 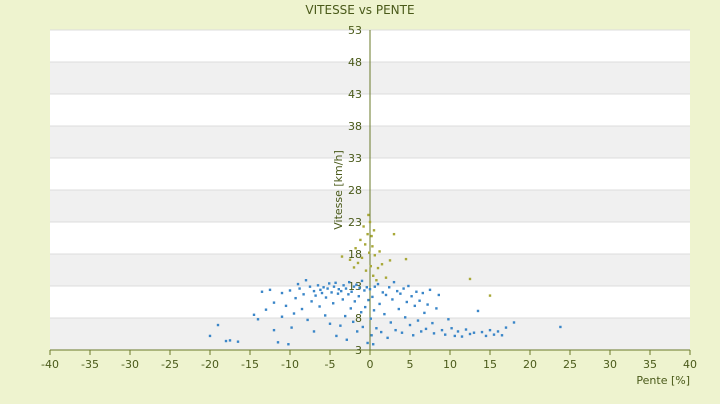 What do you see at coordinates (450, 364) in the screenshot?
I see `x-tick-label: 10` at bounding box center [450, 364].